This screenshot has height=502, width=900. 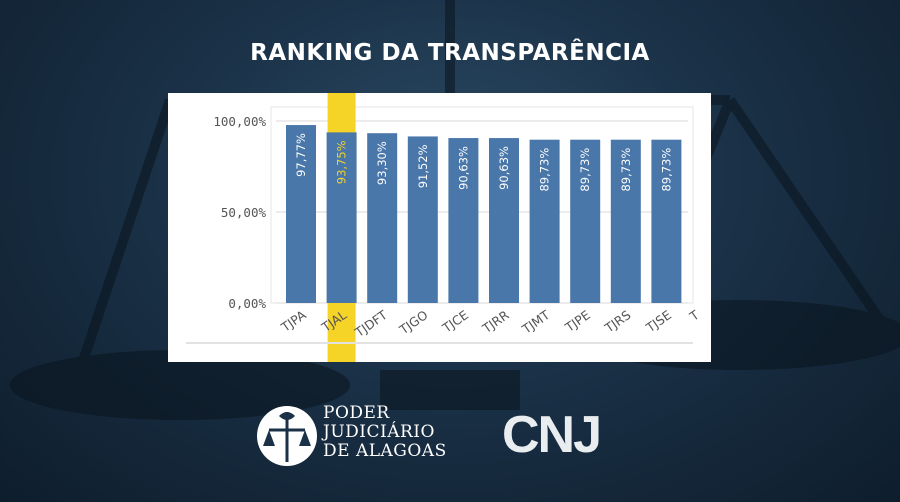 I want to click on bar-tjpe, so click(x=585, y=221).